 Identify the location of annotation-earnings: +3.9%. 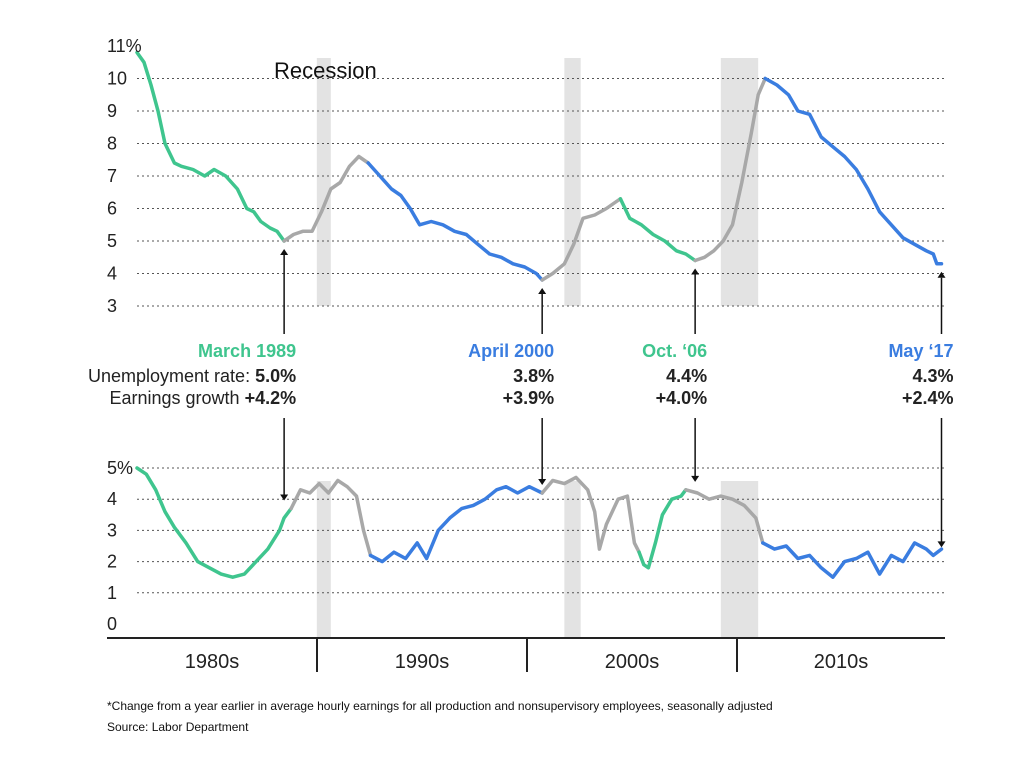
(529, 398).